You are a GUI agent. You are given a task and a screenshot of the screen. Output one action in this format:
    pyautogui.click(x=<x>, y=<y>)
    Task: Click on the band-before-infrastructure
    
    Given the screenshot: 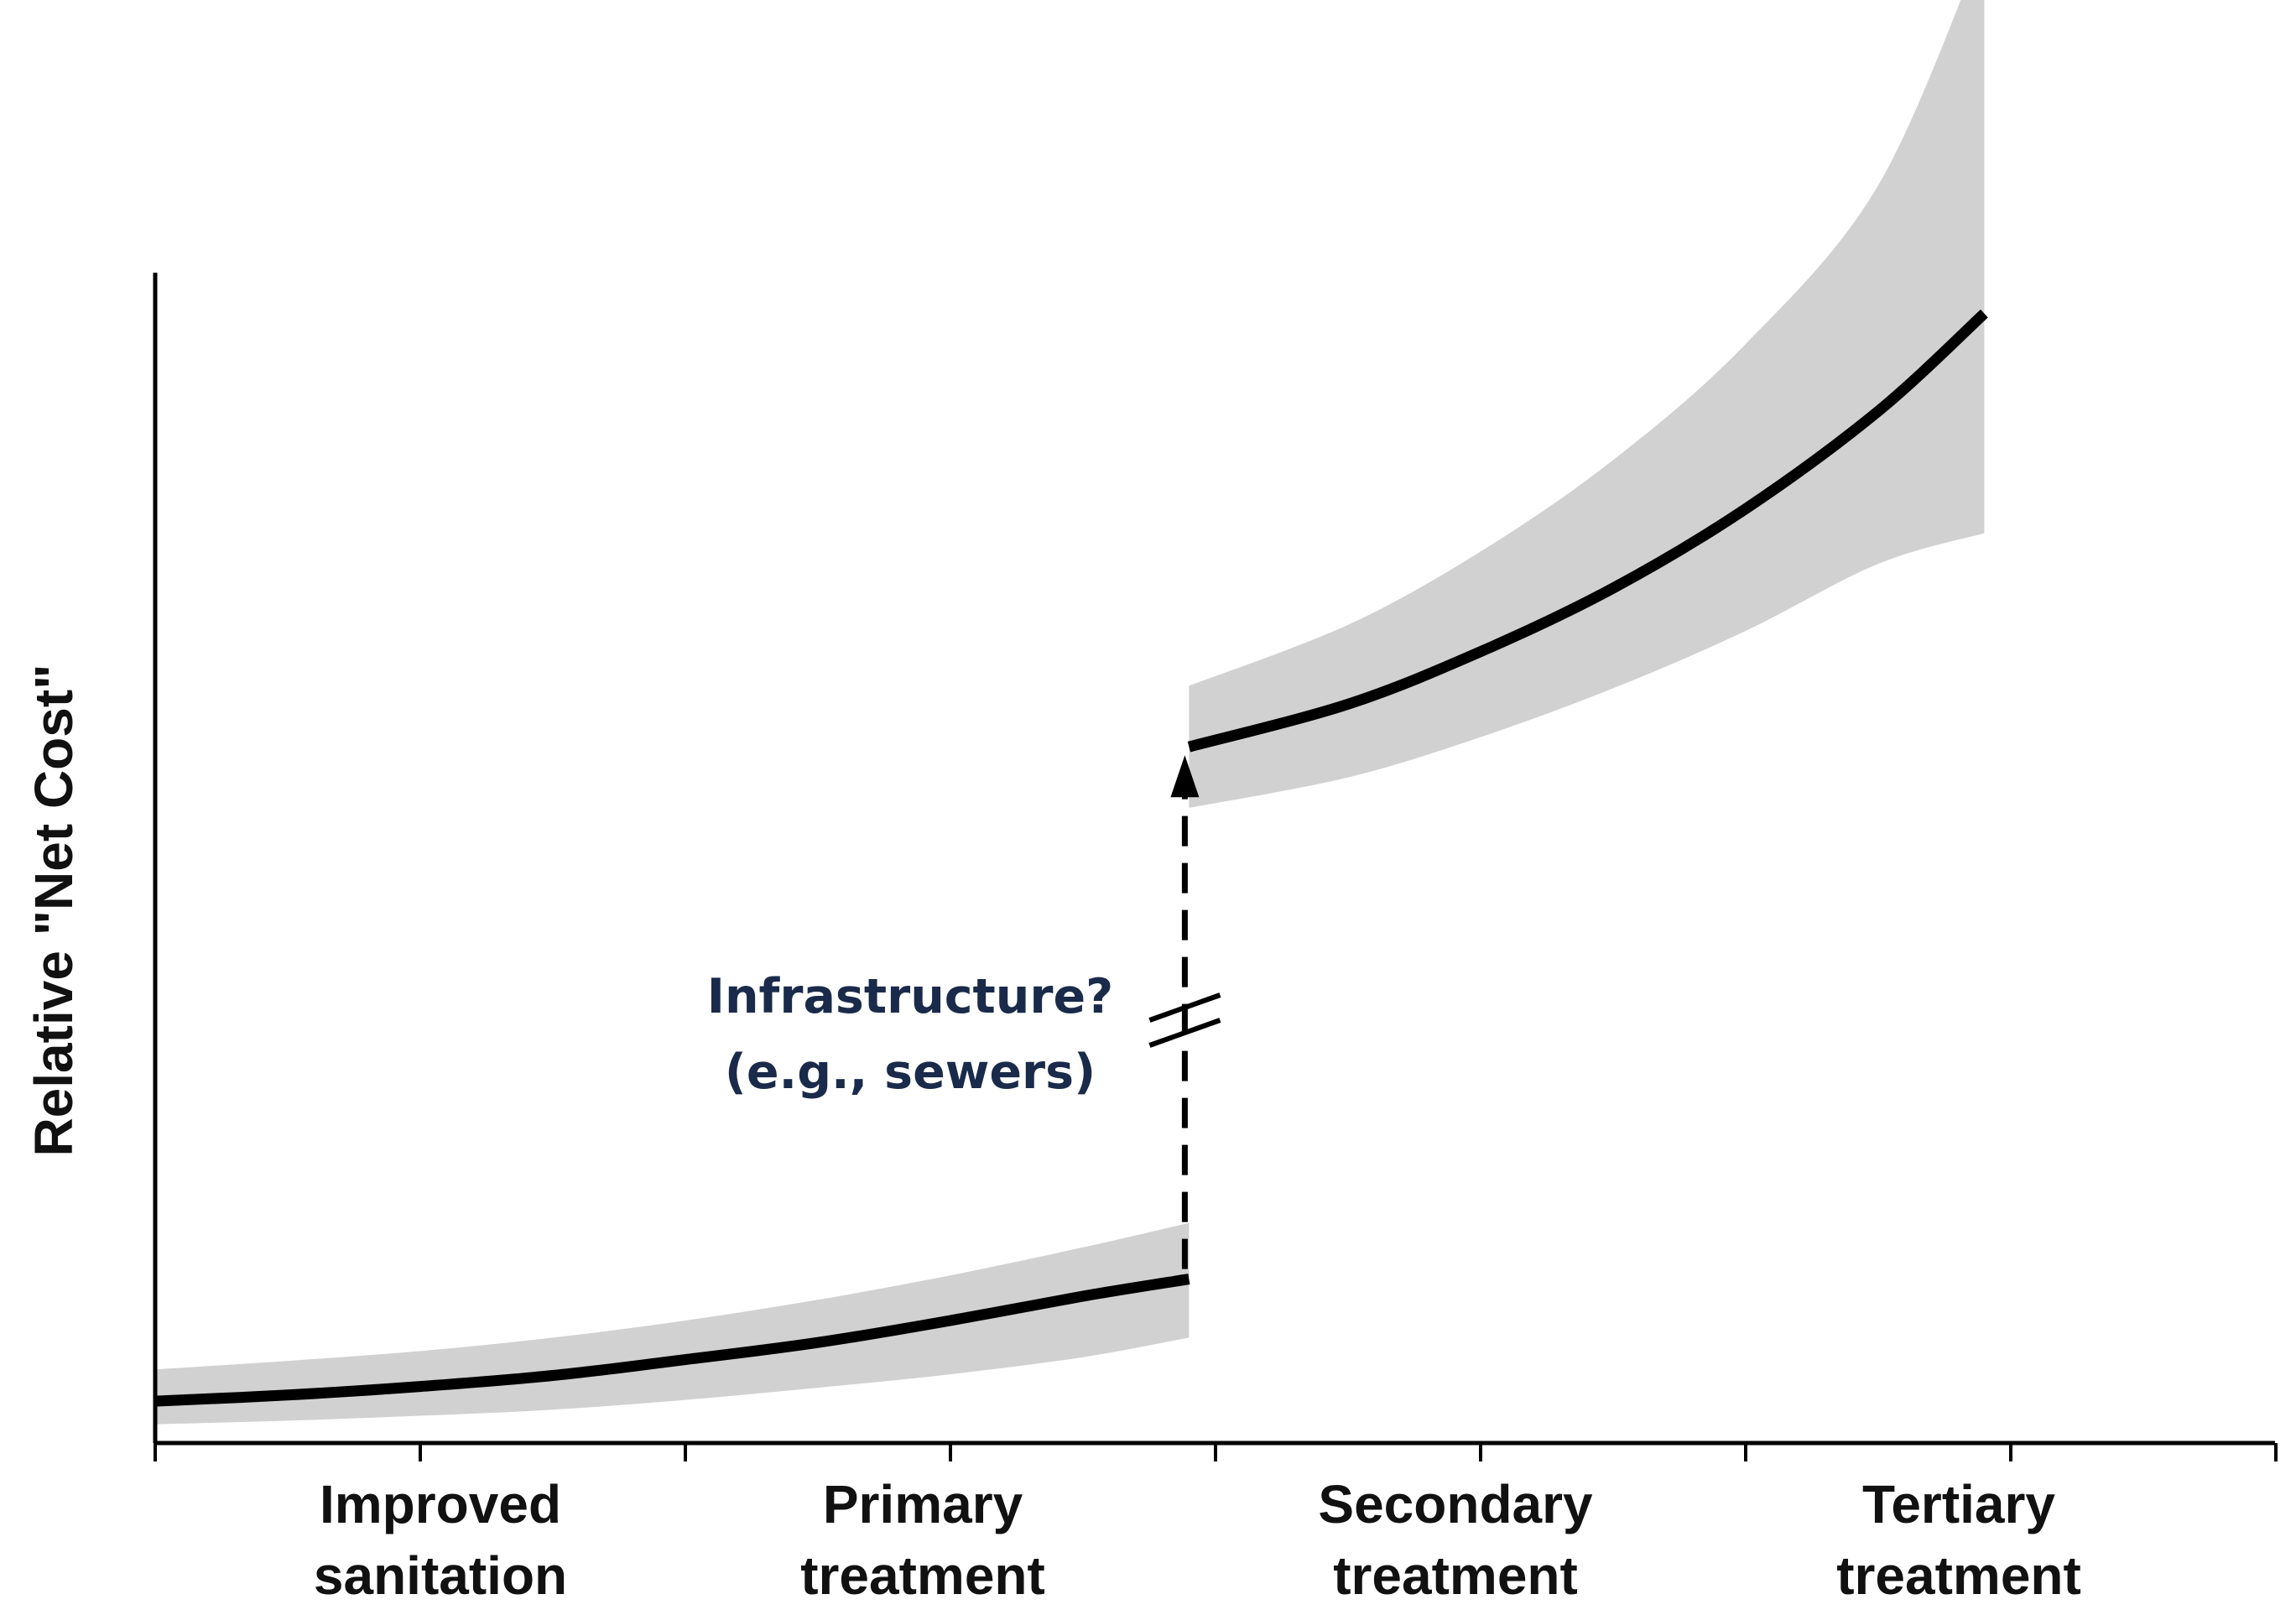 What is the action you would take?
    pyautogui.click(x=672, y=1323)
    